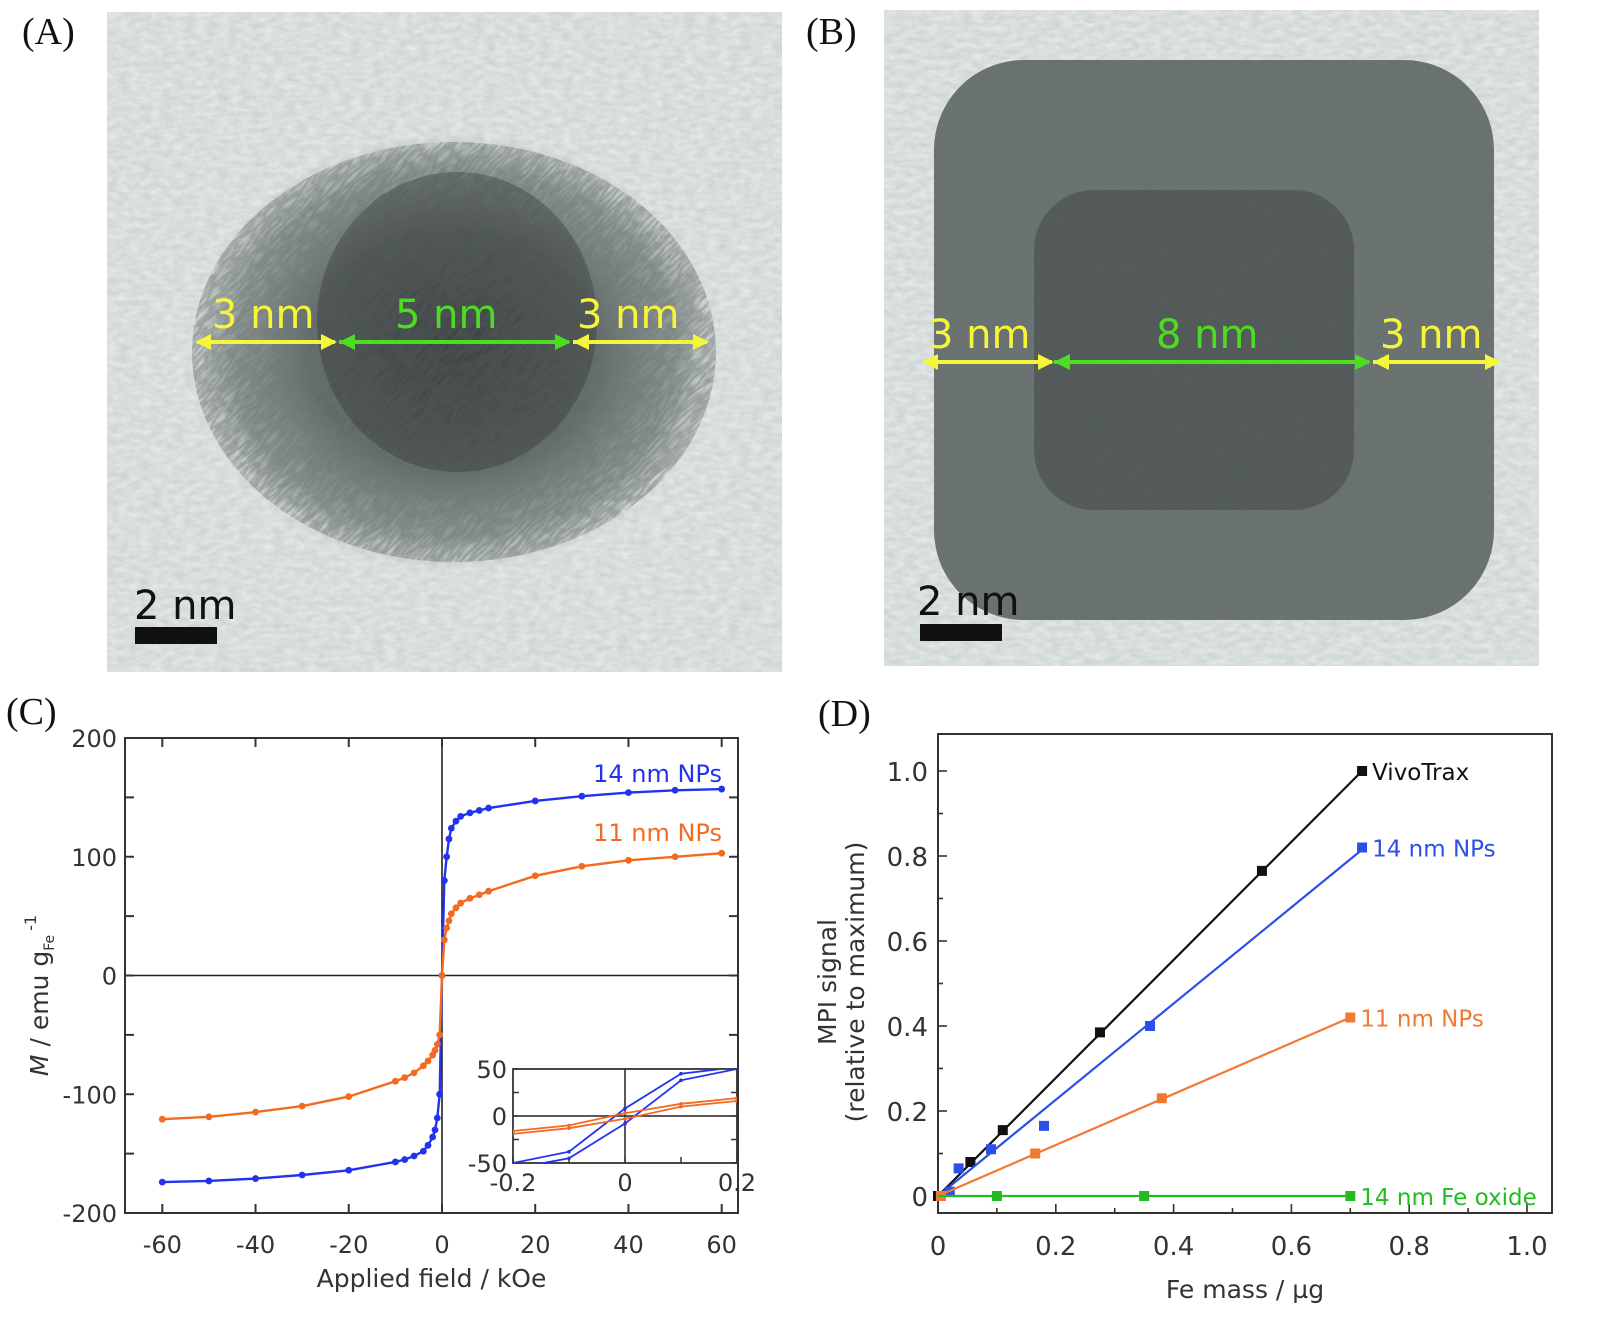  I want to click on series-label: 14 nm Fe oxide, so click(1448, 1198).